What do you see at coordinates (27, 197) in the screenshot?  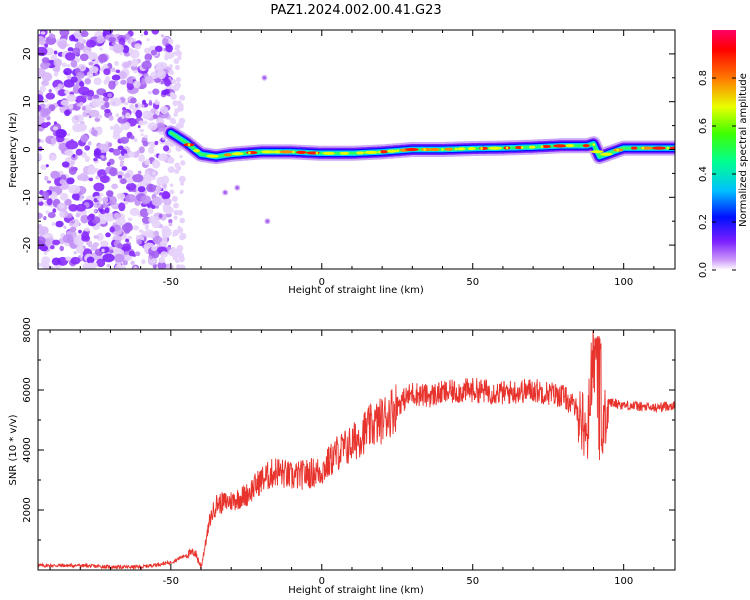 I see `y-tick-label: -10` at bounding box center [27, 197].